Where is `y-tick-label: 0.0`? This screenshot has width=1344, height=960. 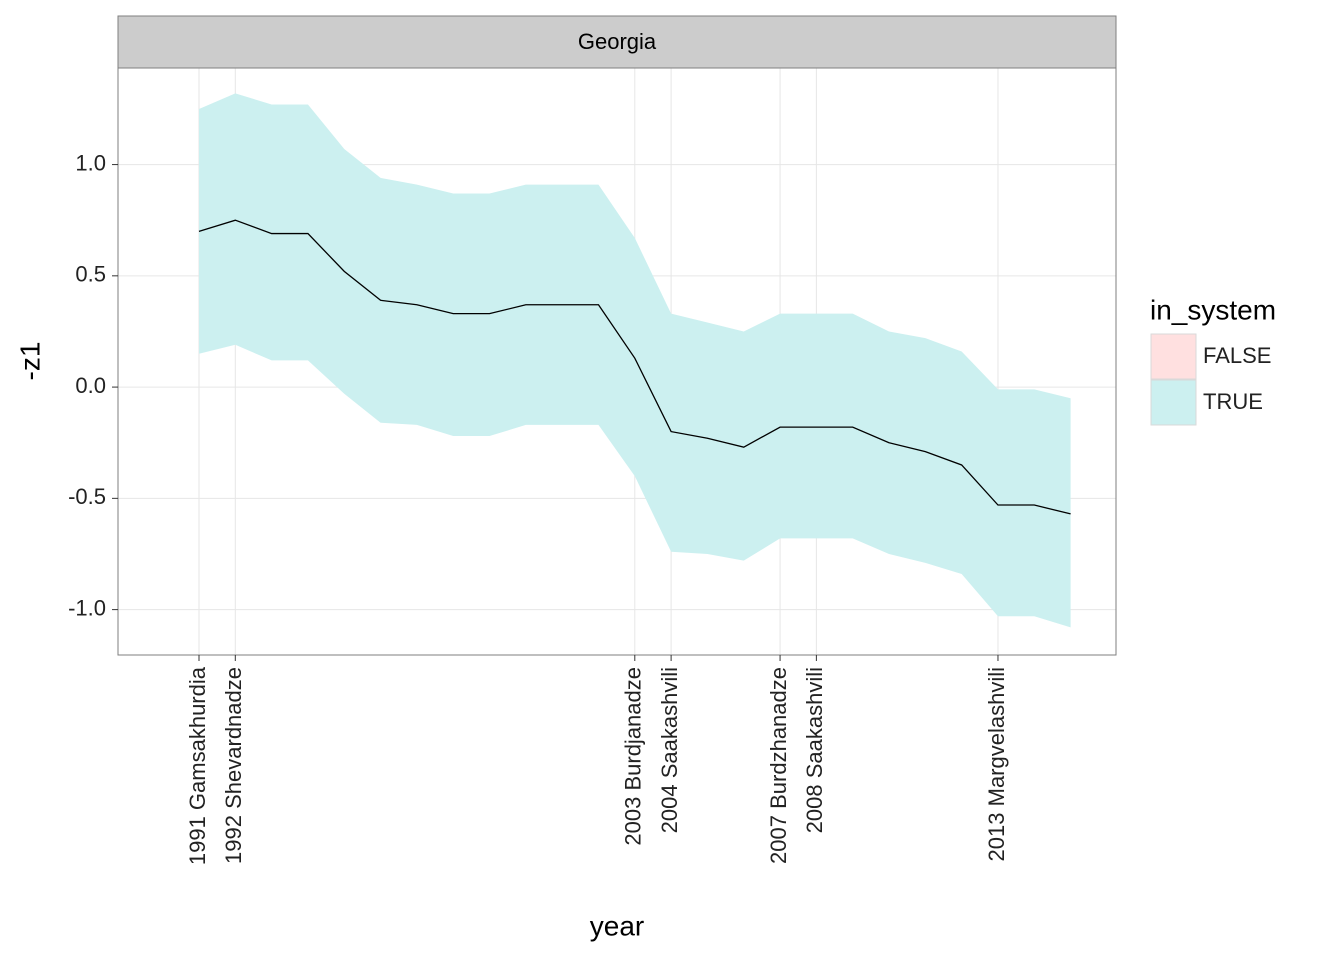
y-tick-label: 0.0 is located at coordinates (90, 385).